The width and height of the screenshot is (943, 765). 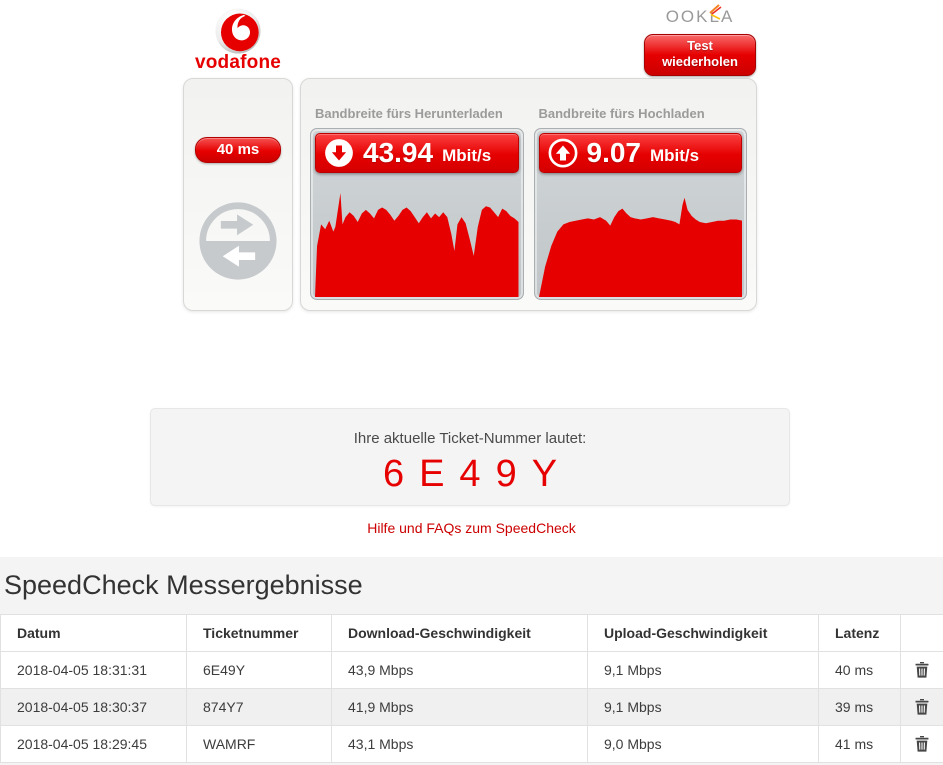 What do you see at coordinates (675, 155) in the screenshot?
I see `upload-unit: Mbit/s` at bounding box center [675, 155].